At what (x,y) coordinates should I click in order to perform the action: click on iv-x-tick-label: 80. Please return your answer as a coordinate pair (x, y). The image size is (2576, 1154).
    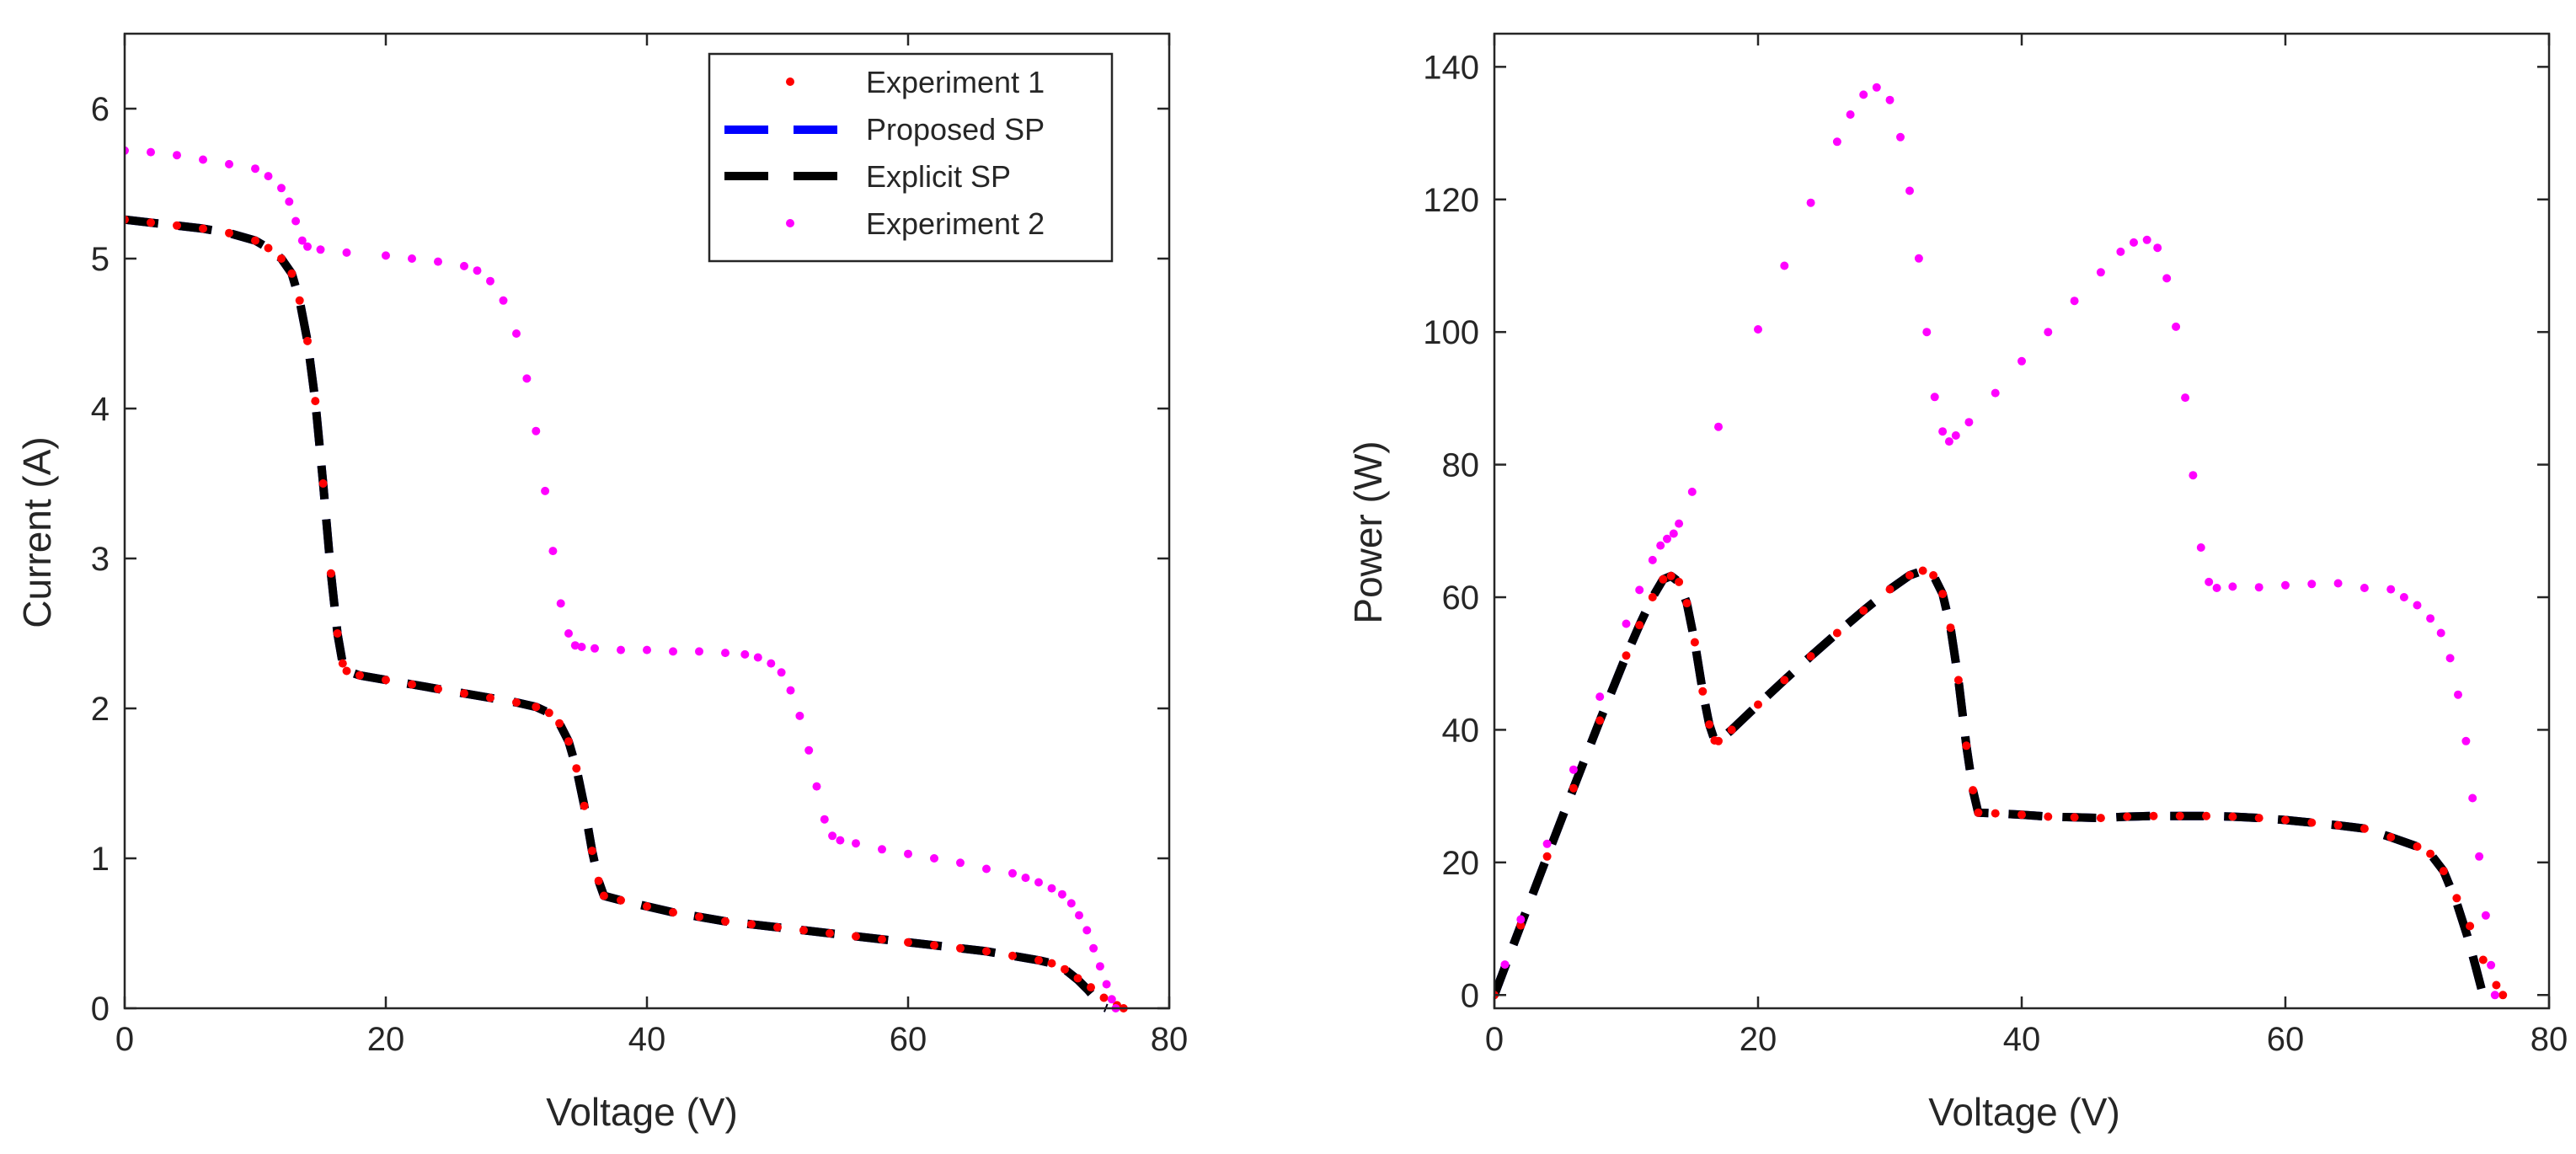
    Looking at the image, I should click on (1170, 1039).